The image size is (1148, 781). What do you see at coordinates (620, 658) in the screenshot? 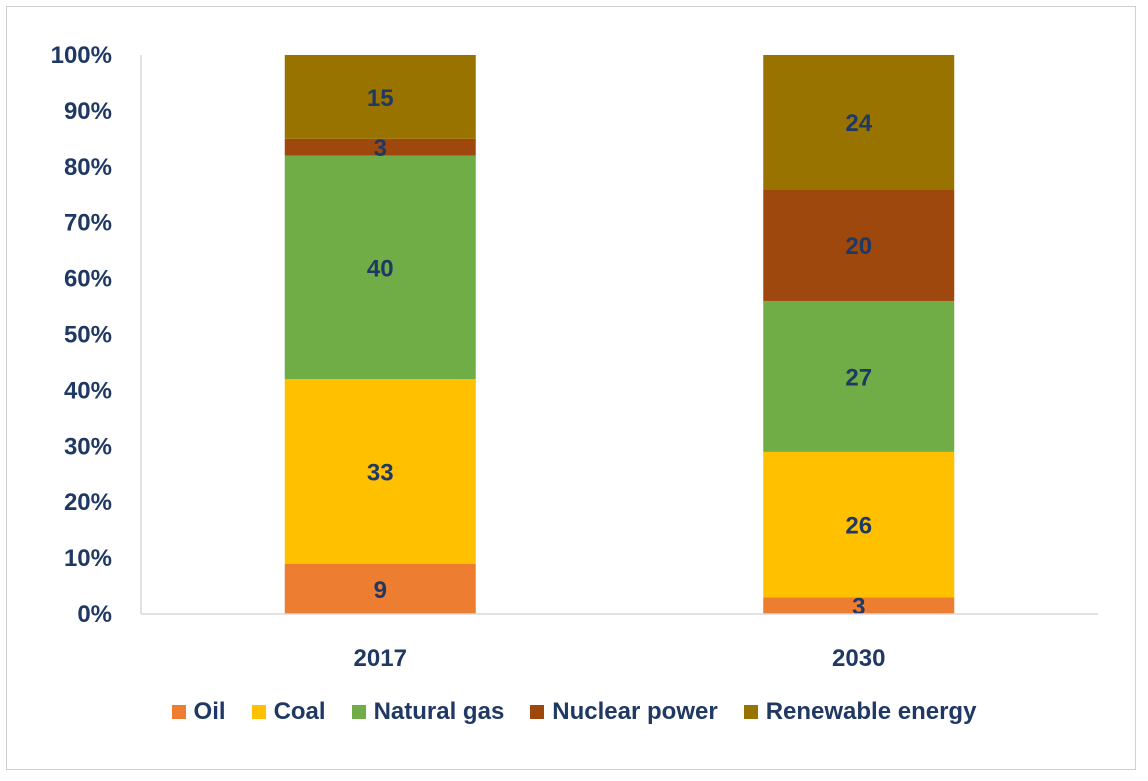
I see `x-axis: 2017 2030` at bounding box center [620, 658].